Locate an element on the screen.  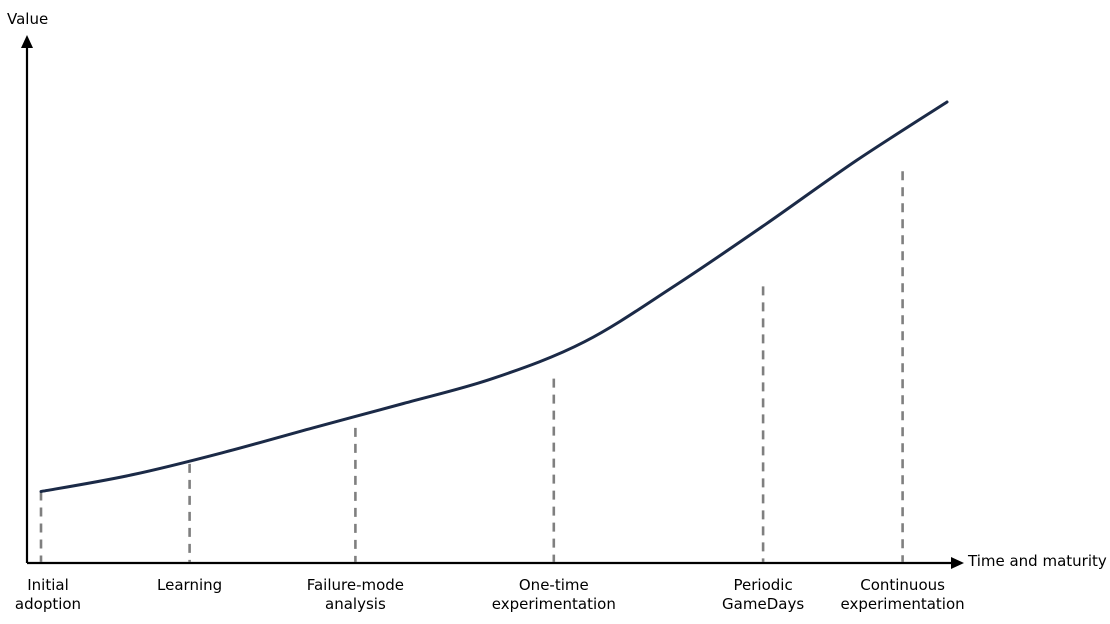
y-axis-title: Value is located at coordinates (27, 19).